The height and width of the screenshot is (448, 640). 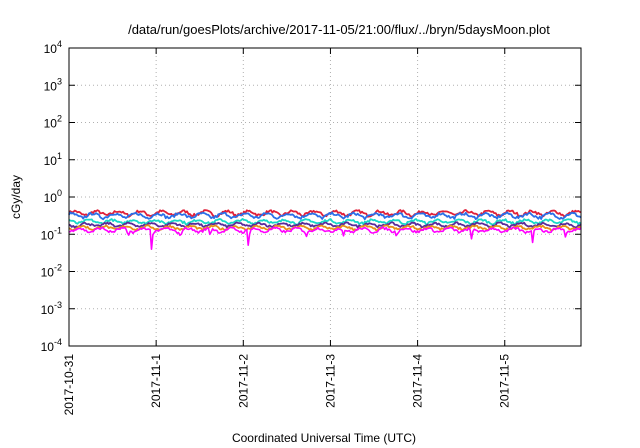 I want to click on y-tick-label: 10², so click(x=53, y=122).